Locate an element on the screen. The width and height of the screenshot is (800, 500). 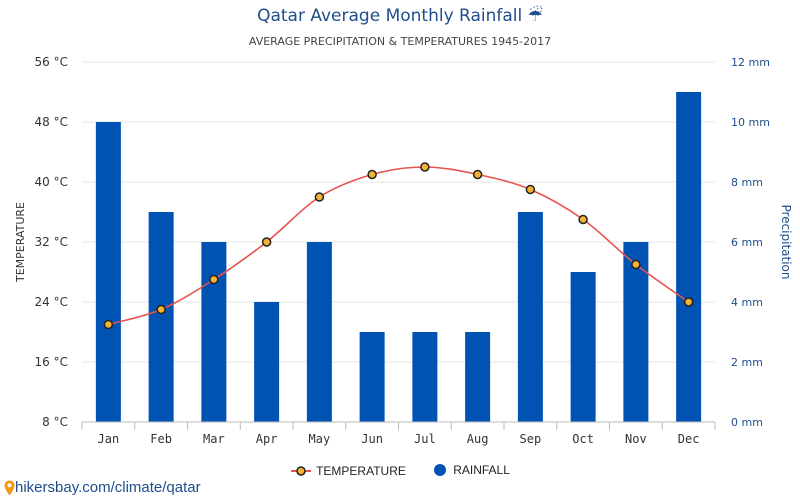
x-tick-label: Feb is located at coordinates (161, 439).